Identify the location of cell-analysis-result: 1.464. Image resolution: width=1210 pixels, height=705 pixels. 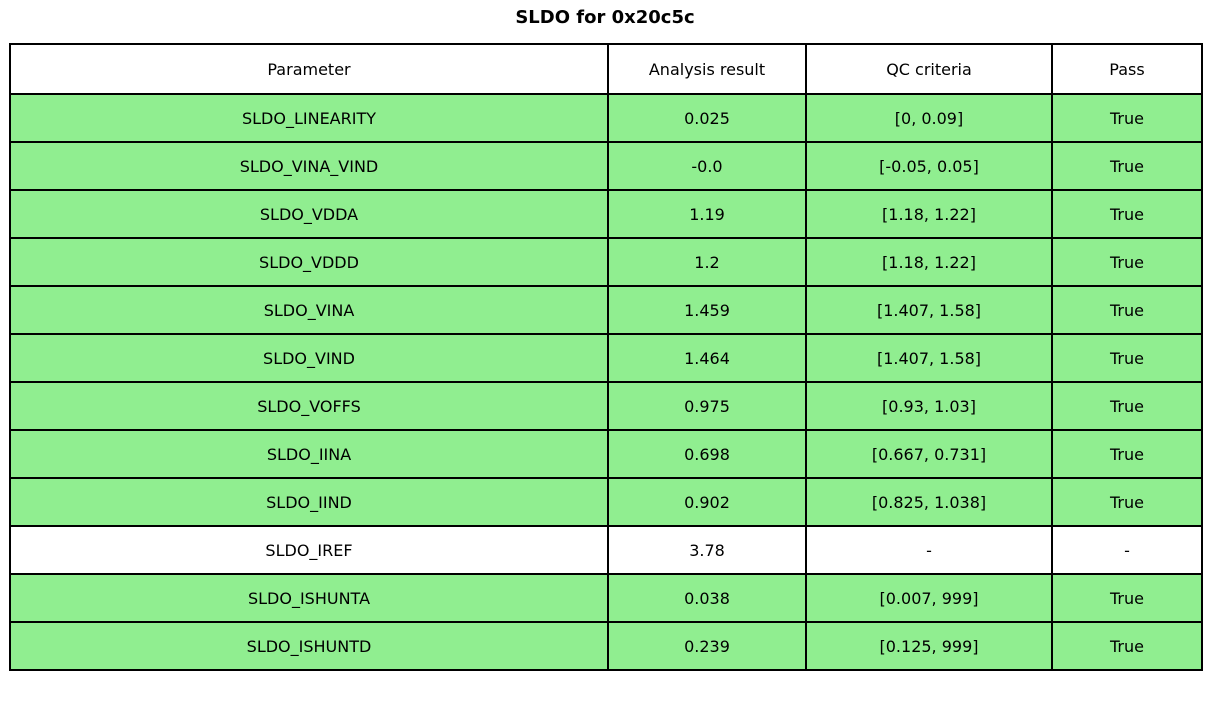
(707, 358).